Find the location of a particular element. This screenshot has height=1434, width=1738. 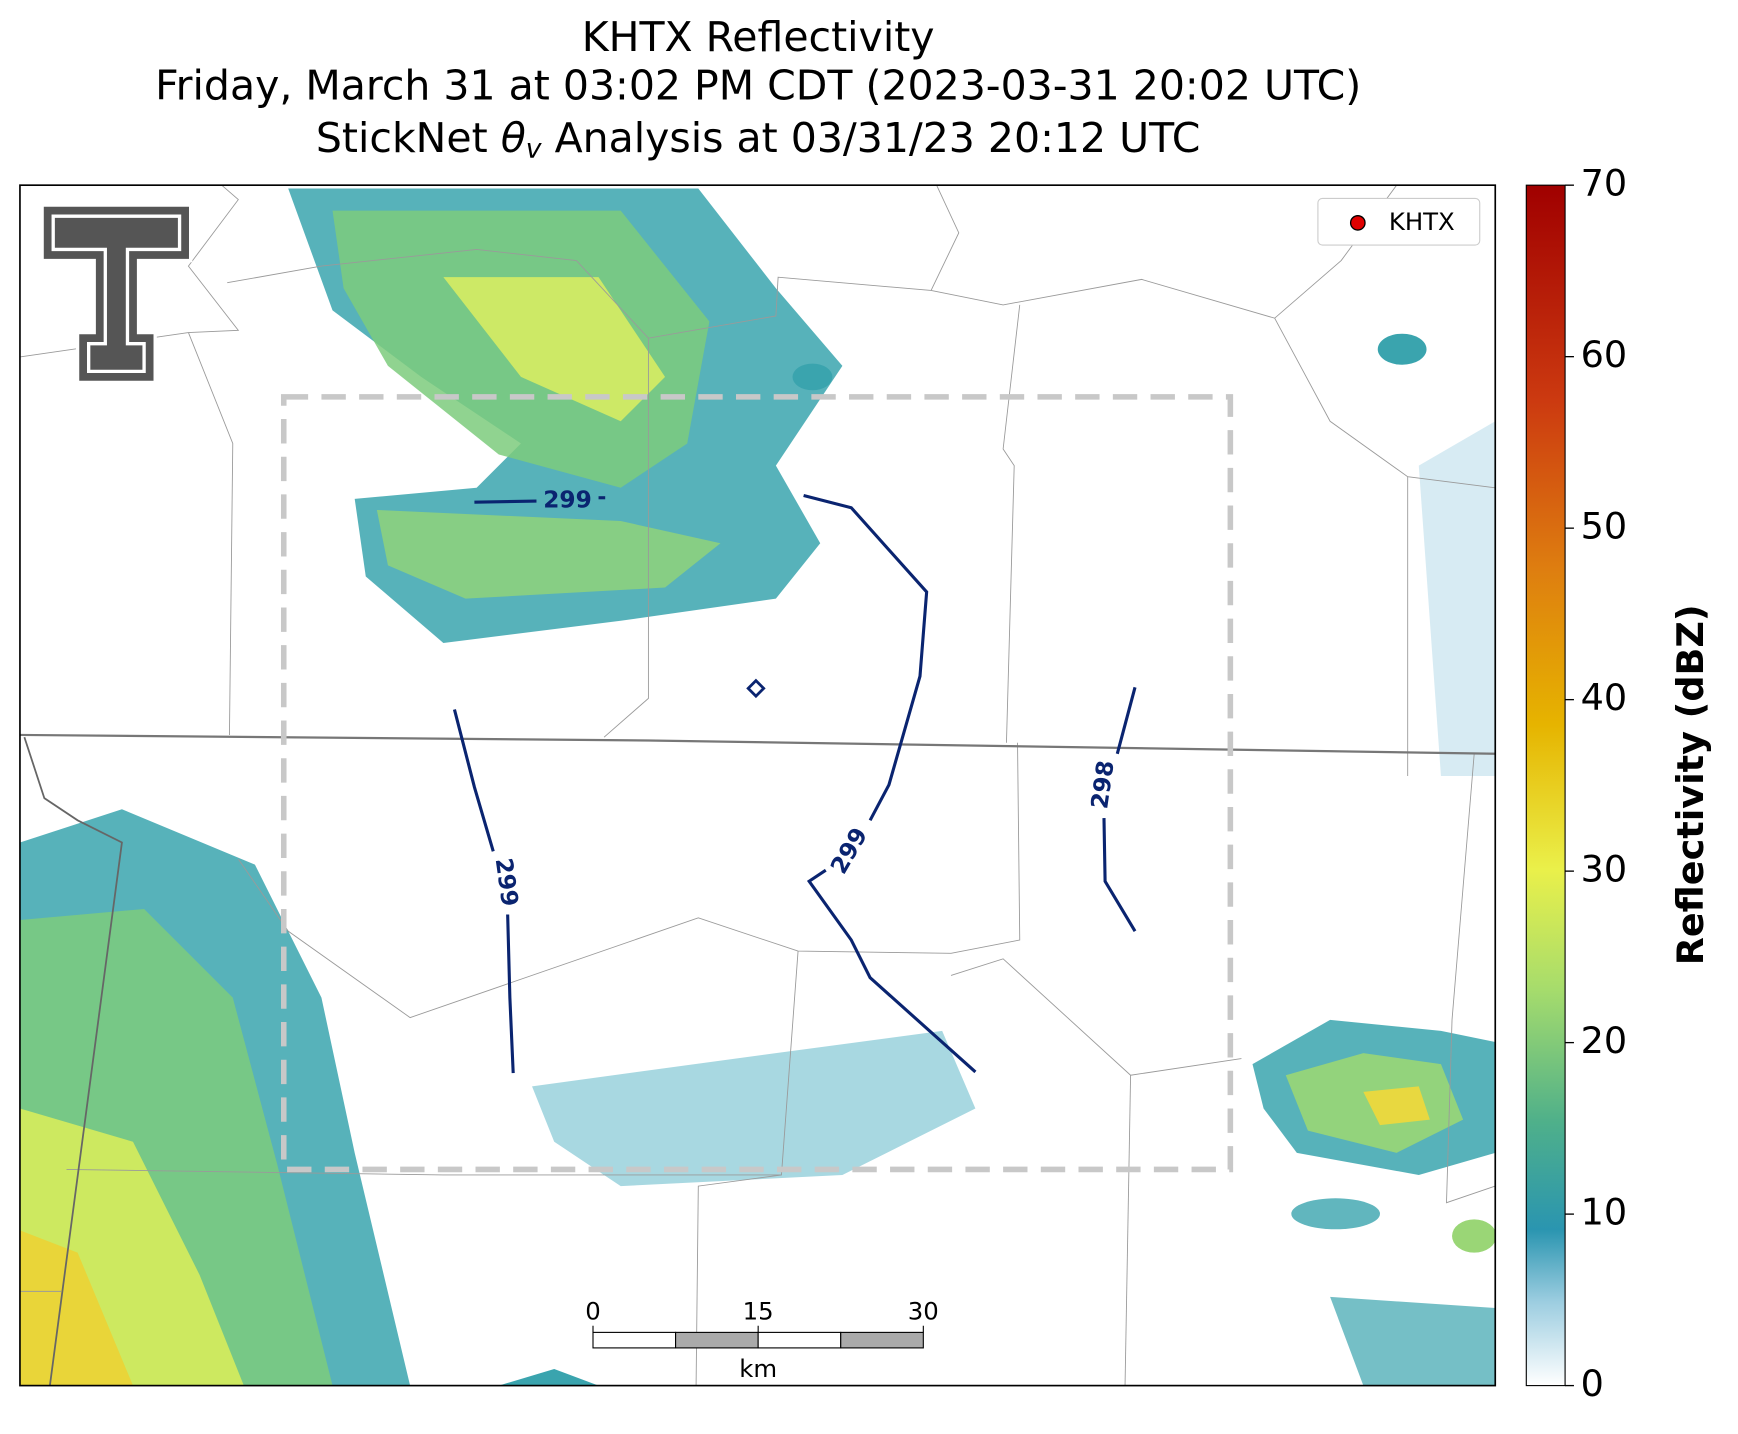

colorbar-tick-label: 70 is located at coordinates (1604, 183).